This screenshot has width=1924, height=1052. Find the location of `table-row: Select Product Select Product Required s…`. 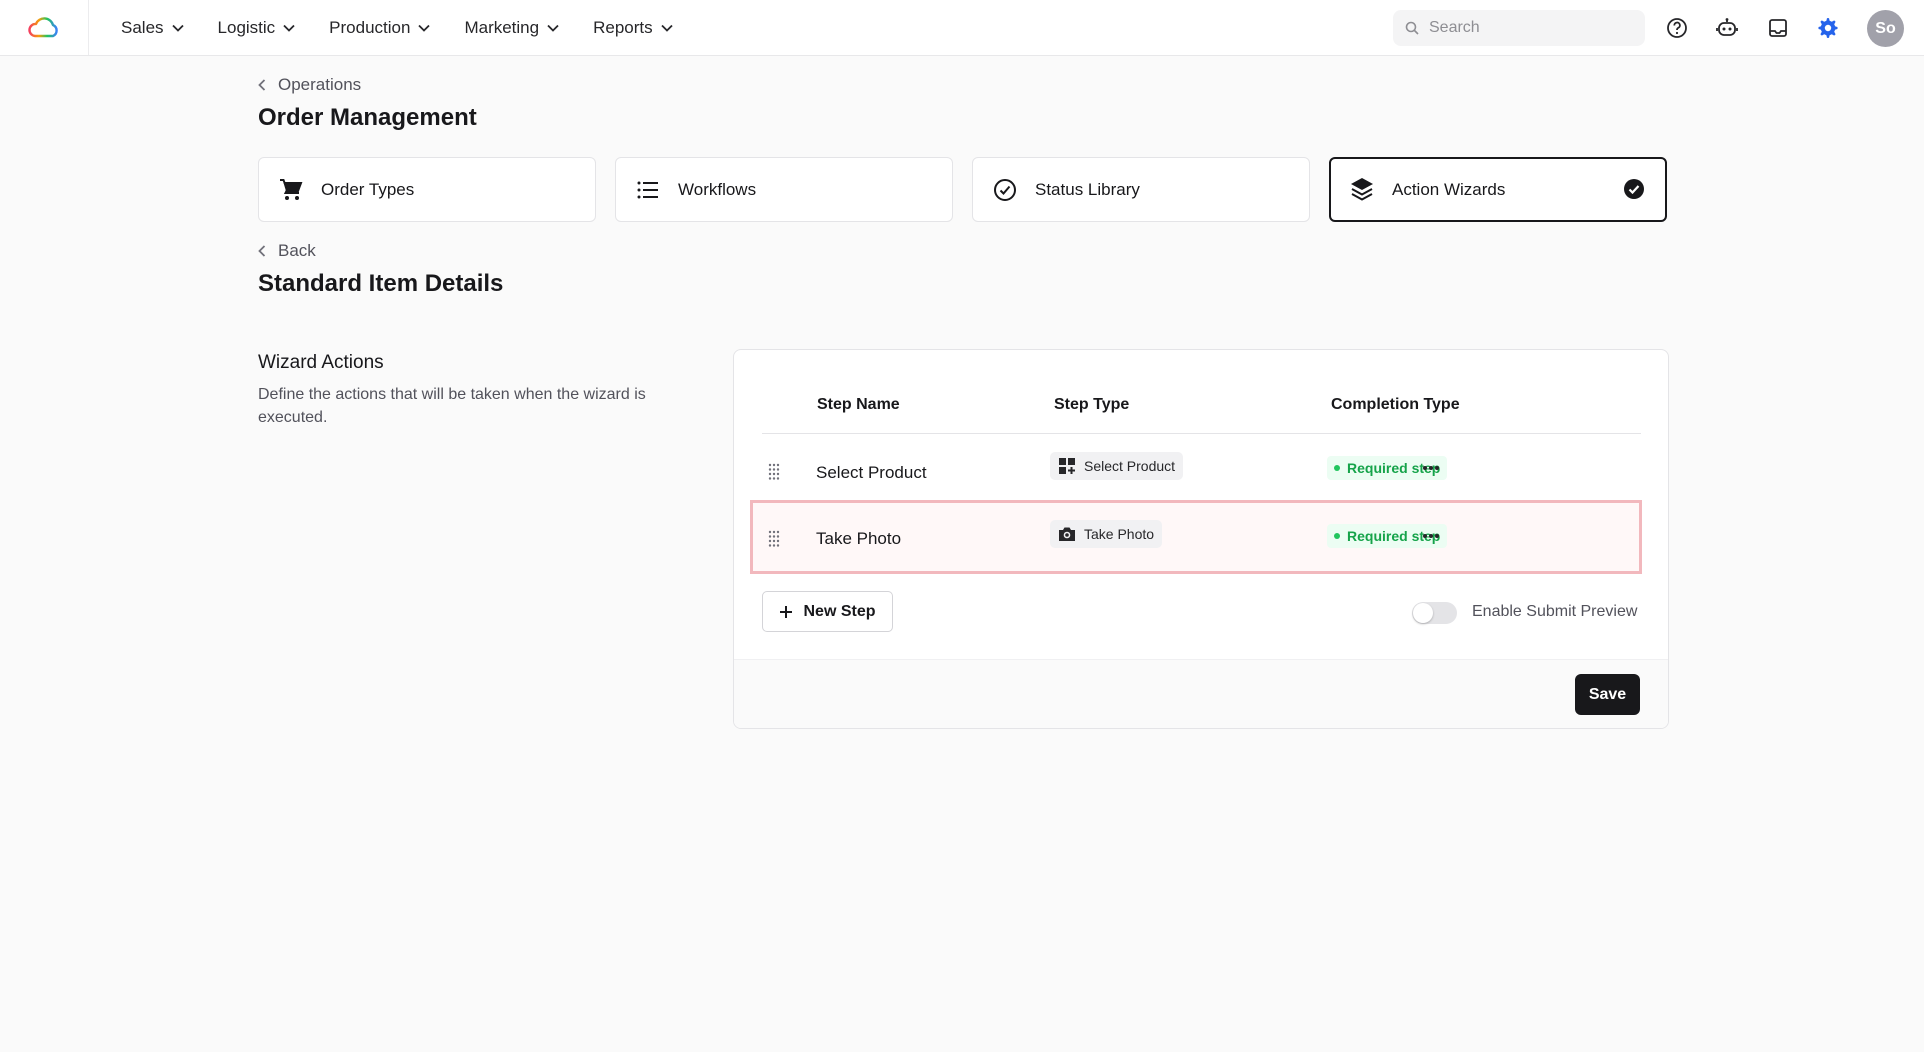

table-row: Select Product Select Product Required s… is located at coordinates (1196, 473).